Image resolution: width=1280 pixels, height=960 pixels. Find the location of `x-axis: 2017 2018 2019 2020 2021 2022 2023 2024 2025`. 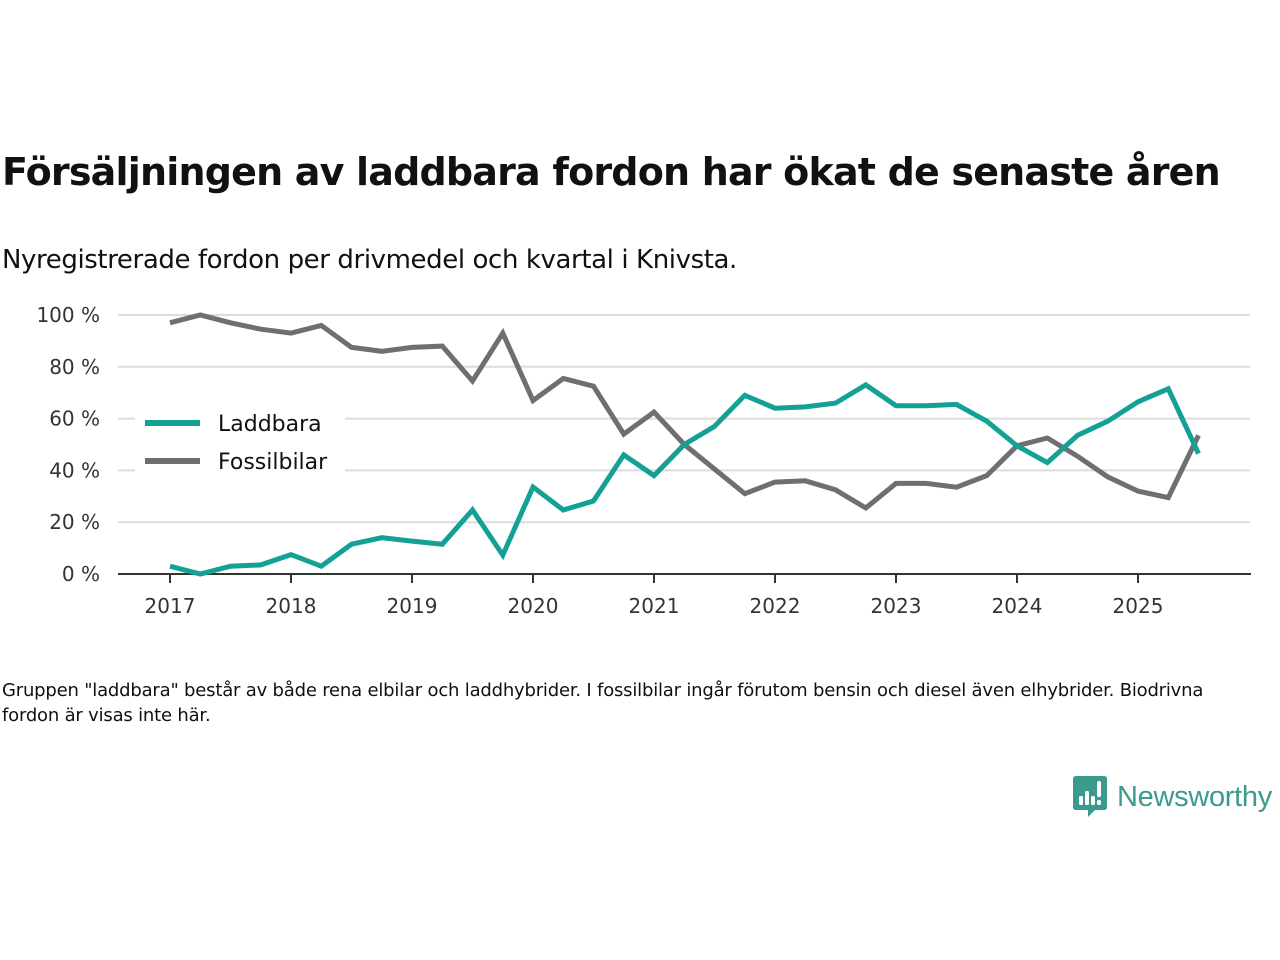

x-axis: 2017 2018 2019 2020 2021 2022 2023 2024 2025 is located at coordinates (684, 595).